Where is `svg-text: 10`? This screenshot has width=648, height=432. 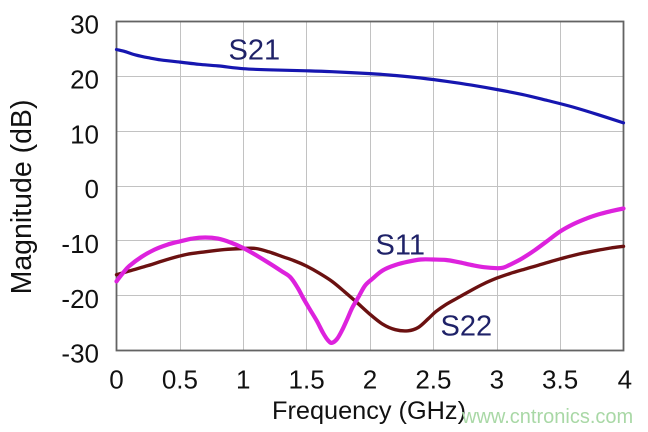 svg-text: 10 is located at coordinates (84, 134).